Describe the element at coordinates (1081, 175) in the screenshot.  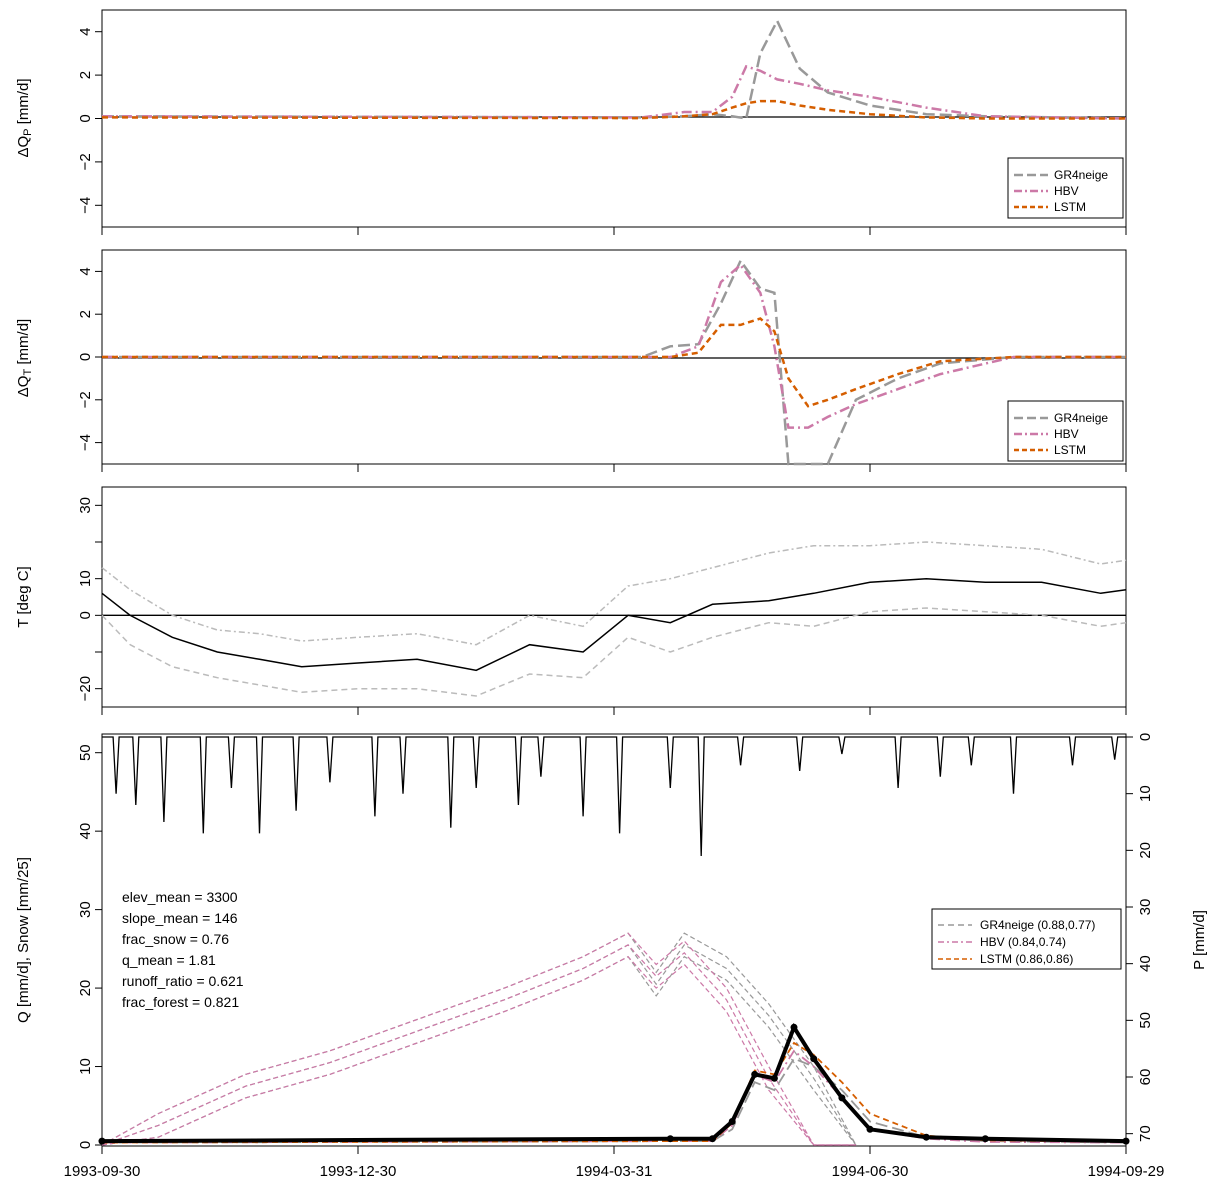
I see `legend-gr4neige-label: GR4neige` at that location.